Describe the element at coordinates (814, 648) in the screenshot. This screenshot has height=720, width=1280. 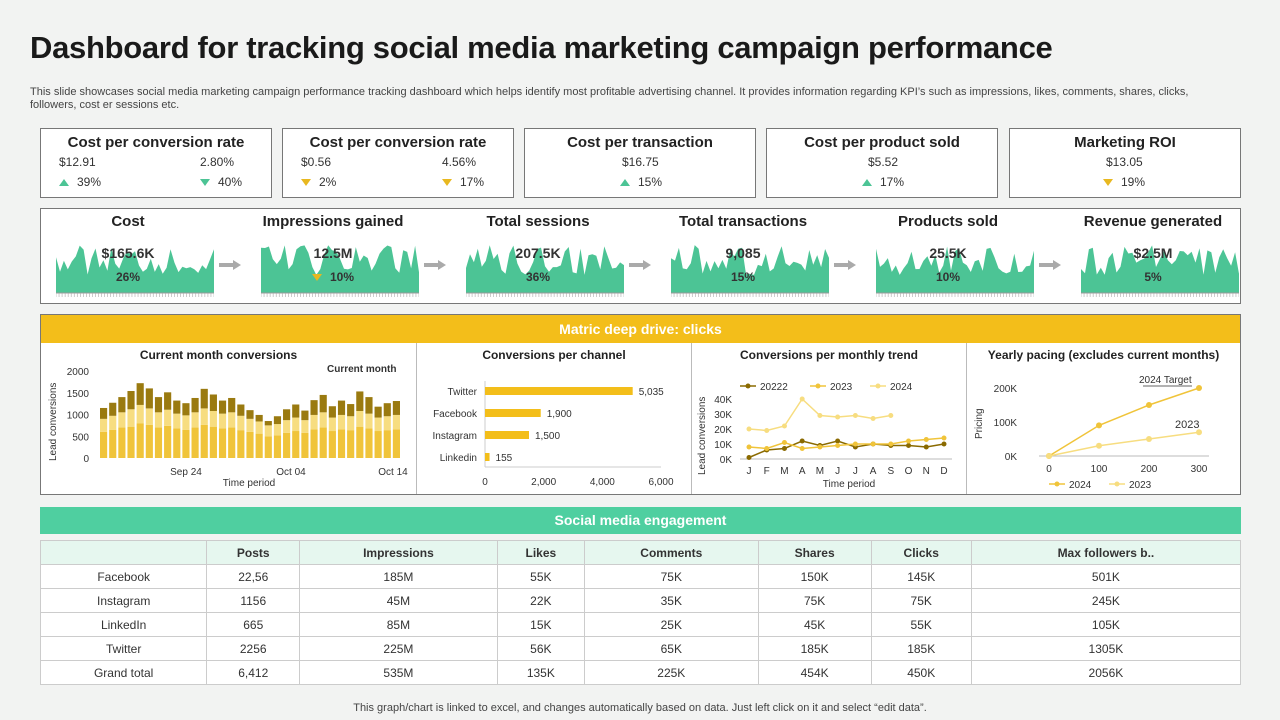
I see `table-cell: 185K` at that location.